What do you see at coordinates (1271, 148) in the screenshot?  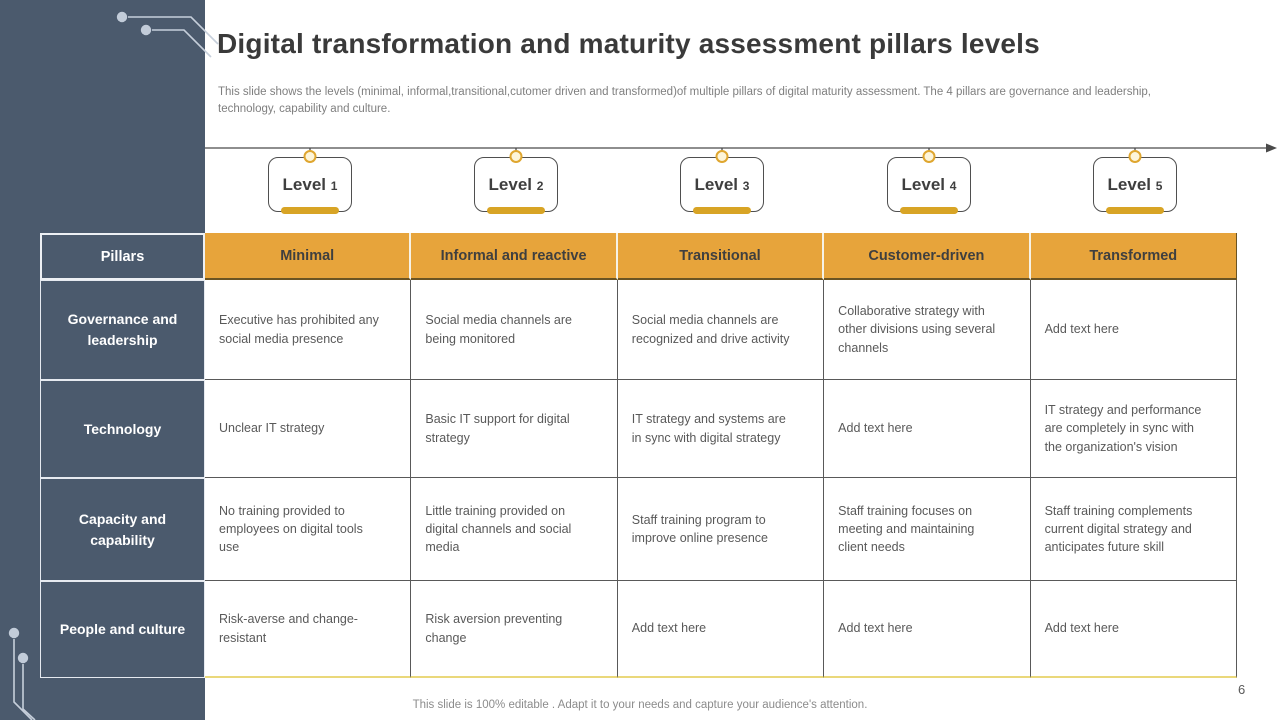 I see `timeline-arrow-icon` at bounding box center [1271, 148].